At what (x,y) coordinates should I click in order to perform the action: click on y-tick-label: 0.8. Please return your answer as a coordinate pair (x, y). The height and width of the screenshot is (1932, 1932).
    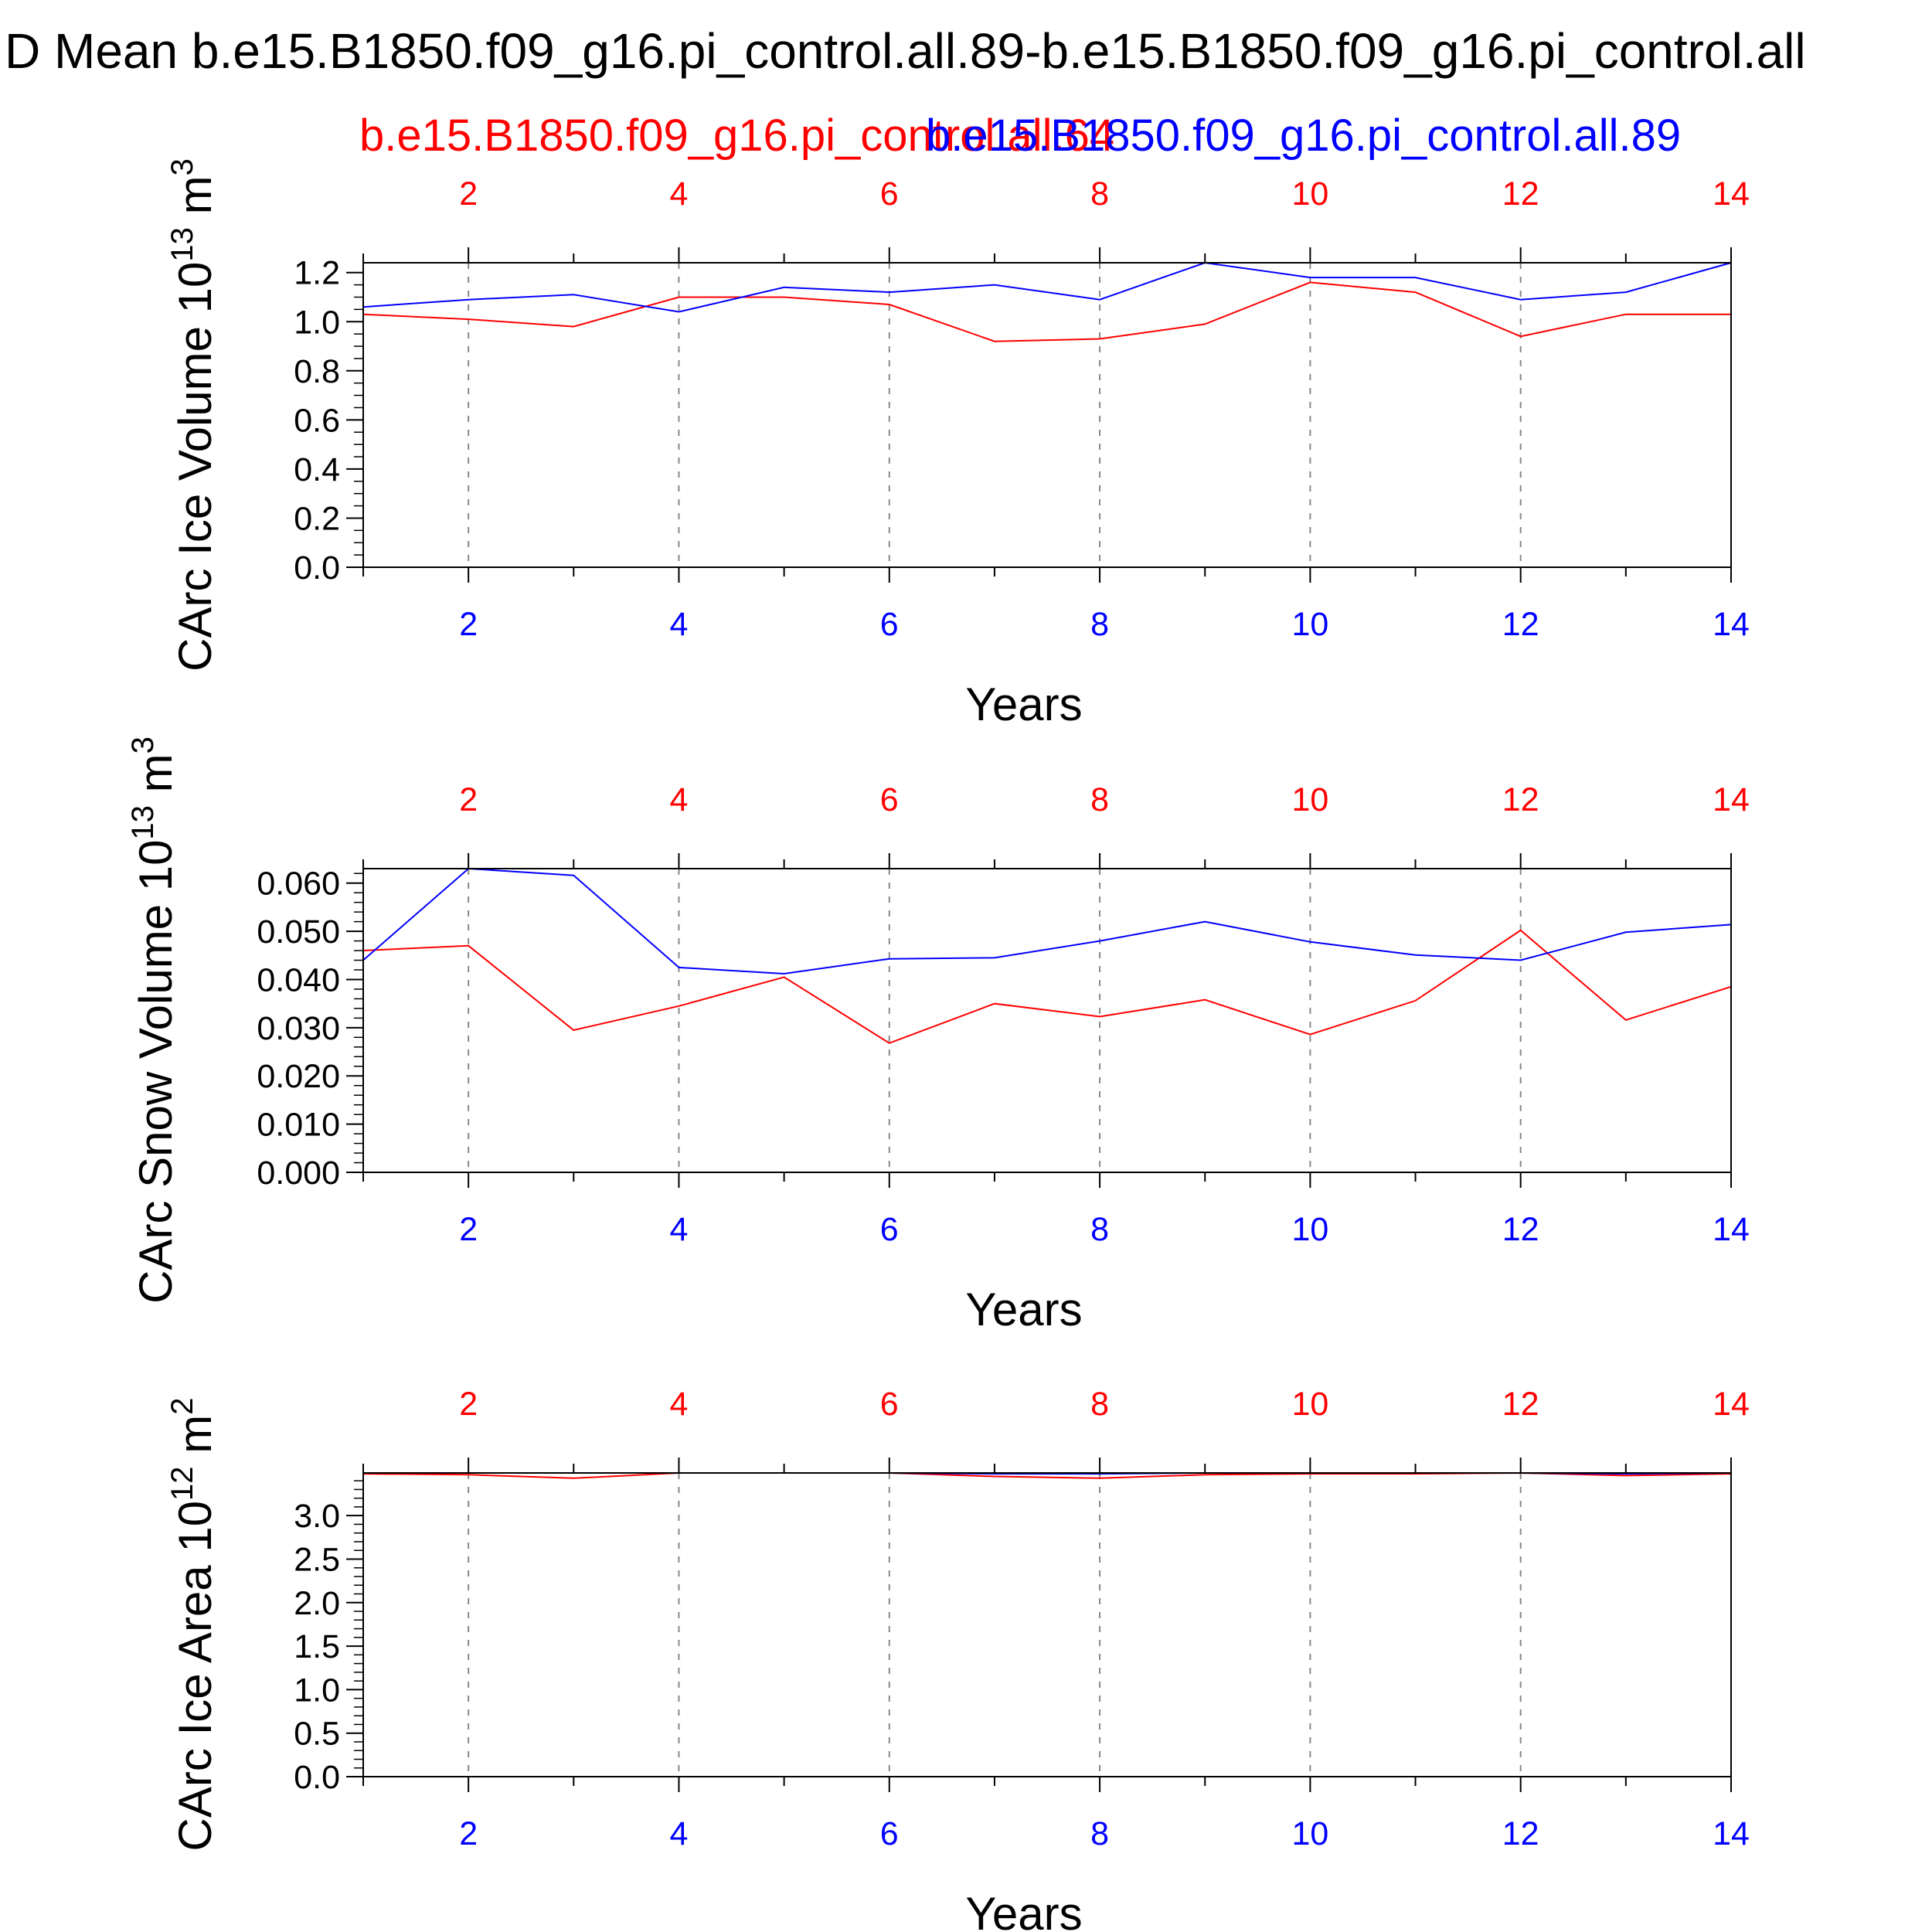
    Looking at the image, I should click on (317, 372).